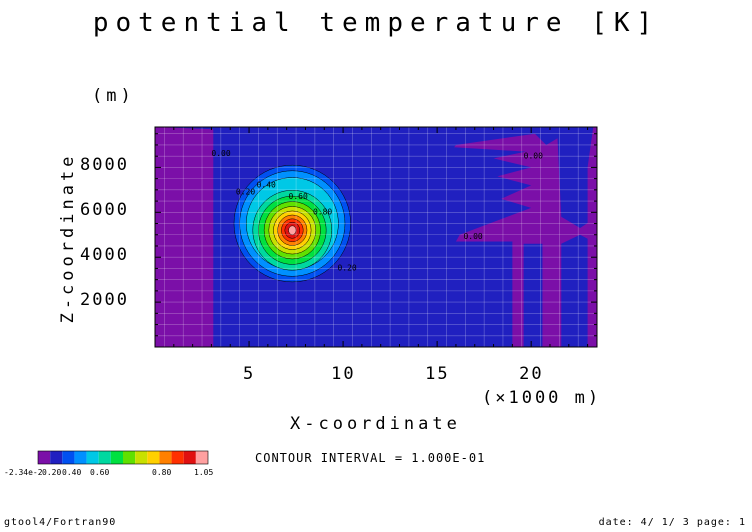 The width and height of the screenshot is (752, 532). I want to click on colorbar-tick-label: 0.40, so click(72, 472).